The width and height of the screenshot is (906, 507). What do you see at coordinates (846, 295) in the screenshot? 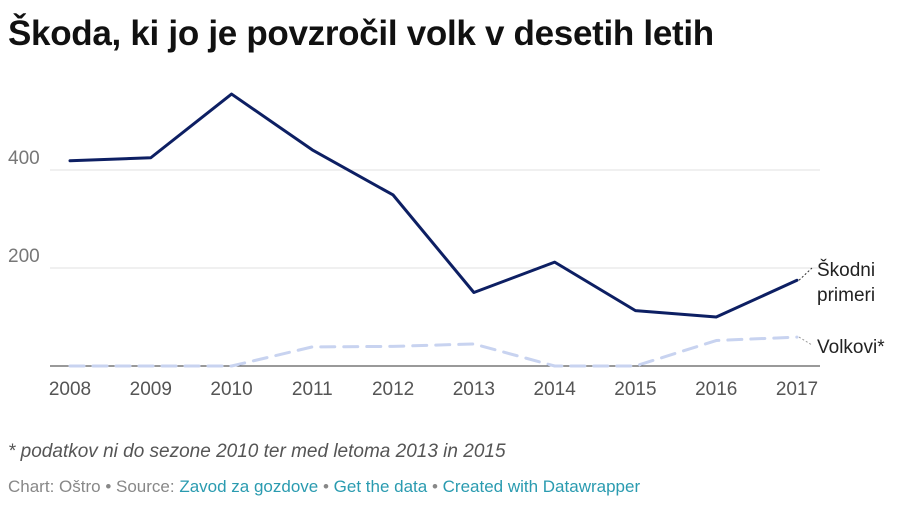
I see `series-label: primeri` at bounding box center [846, 295].